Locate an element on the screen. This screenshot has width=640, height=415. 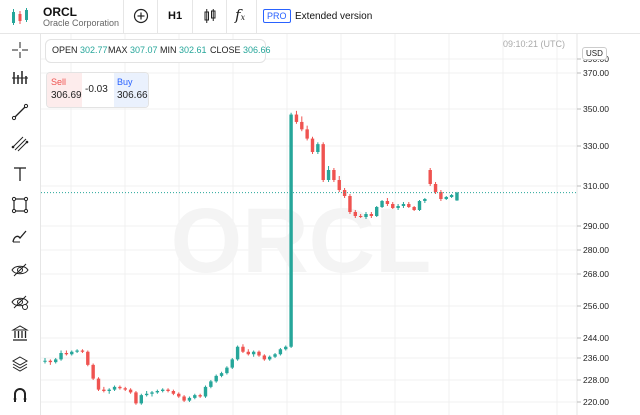
y-tick-label: 350.00 is located at coordinates (596, 109).